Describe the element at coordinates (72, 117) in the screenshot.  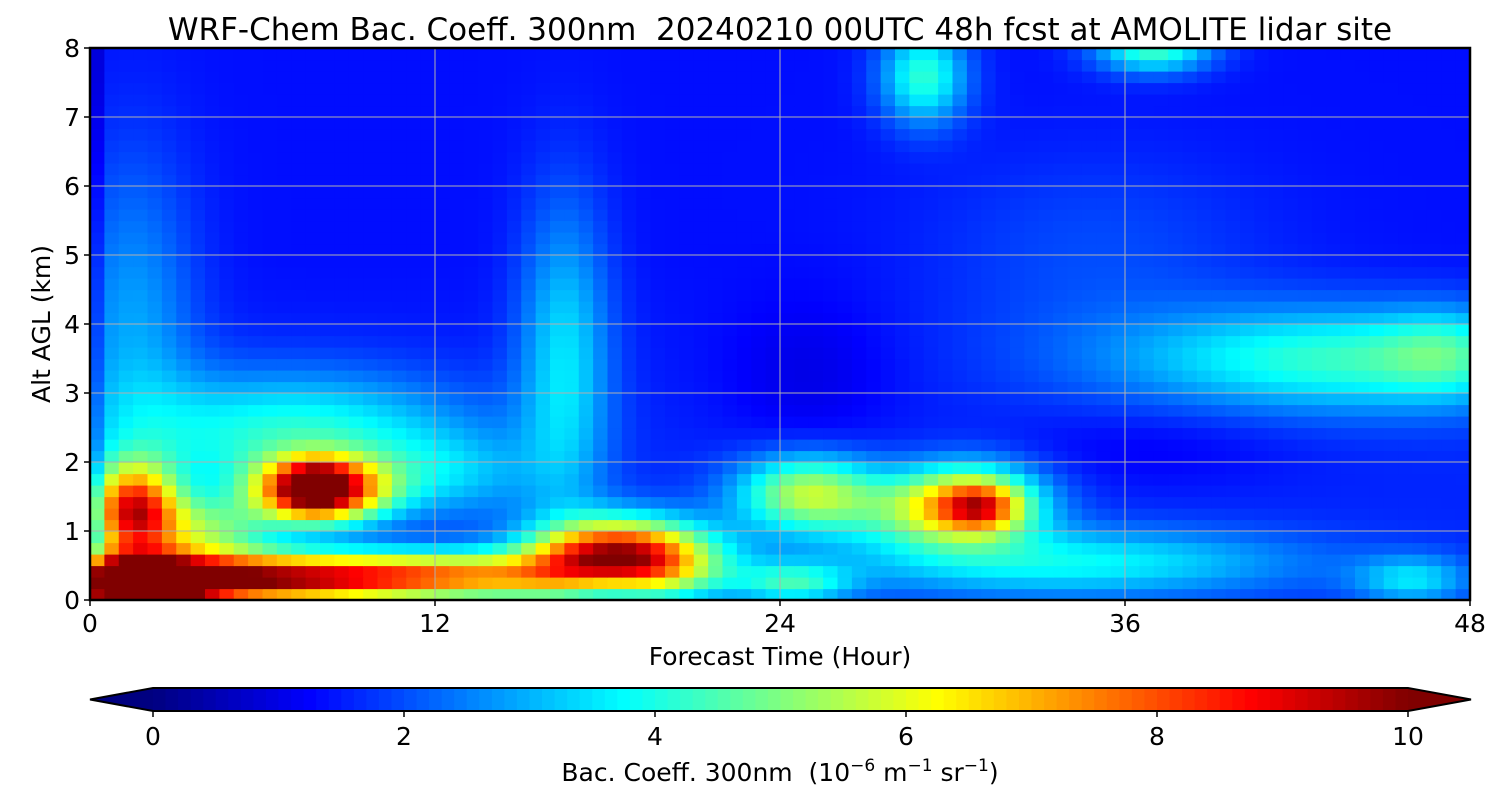
I see `y-tick-label: 7` at that location.